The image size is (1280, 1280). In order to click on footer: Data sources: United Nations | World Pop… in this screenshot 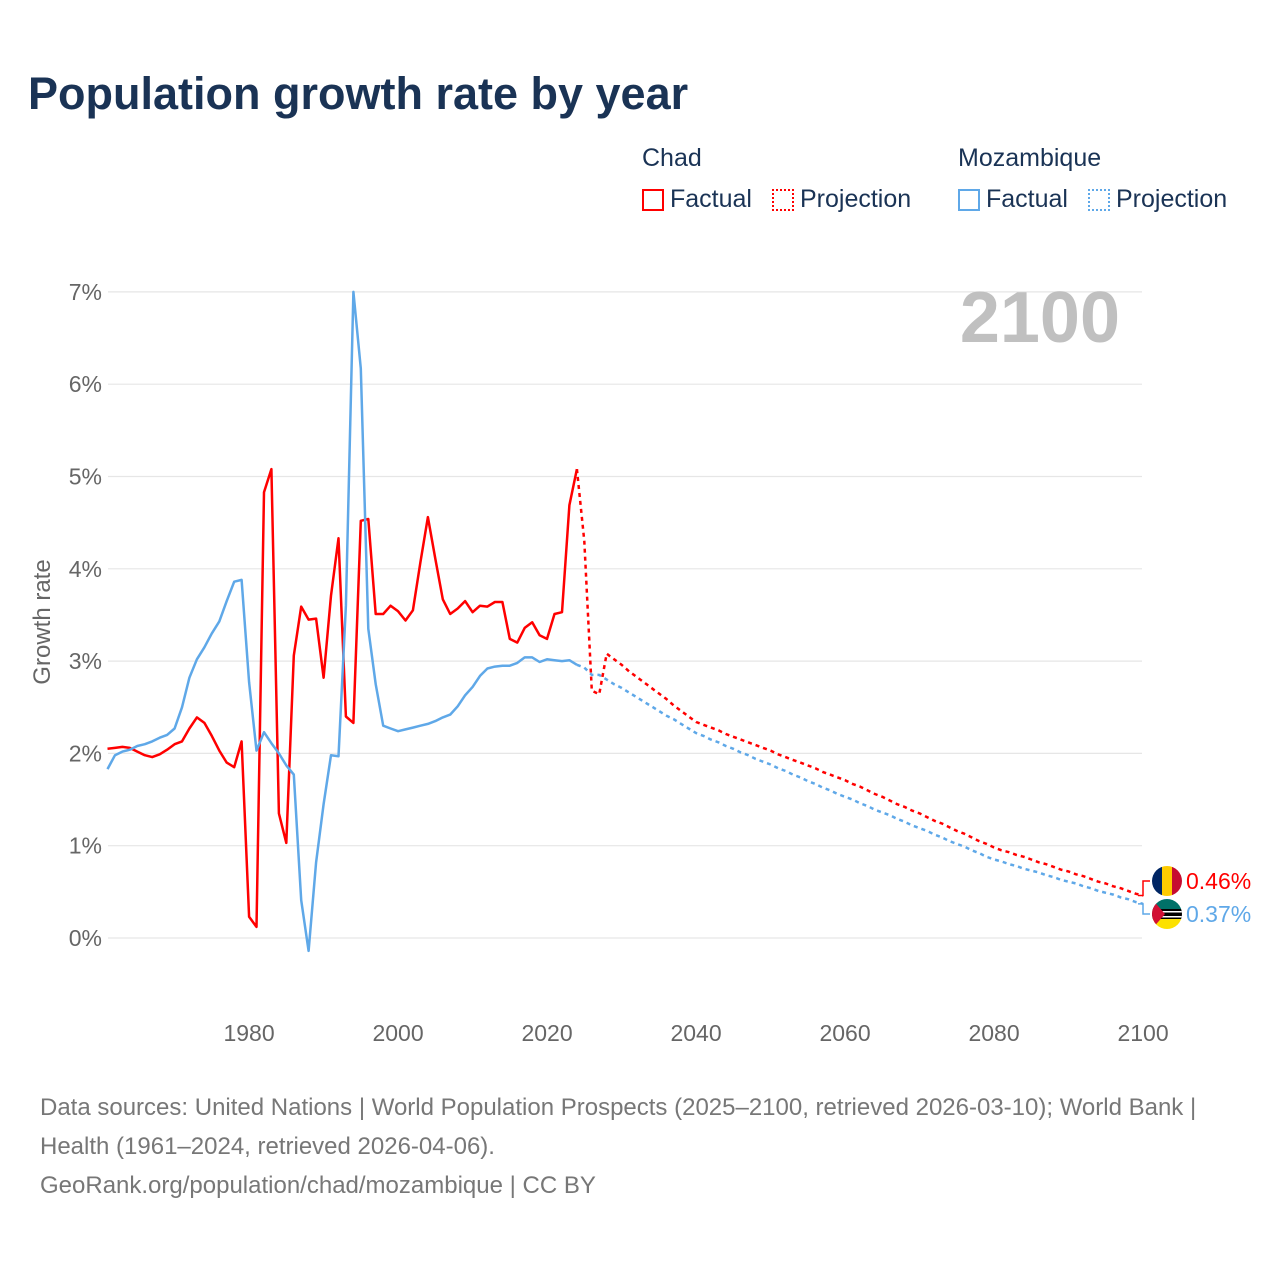, I will do `click(640, 1146)`.